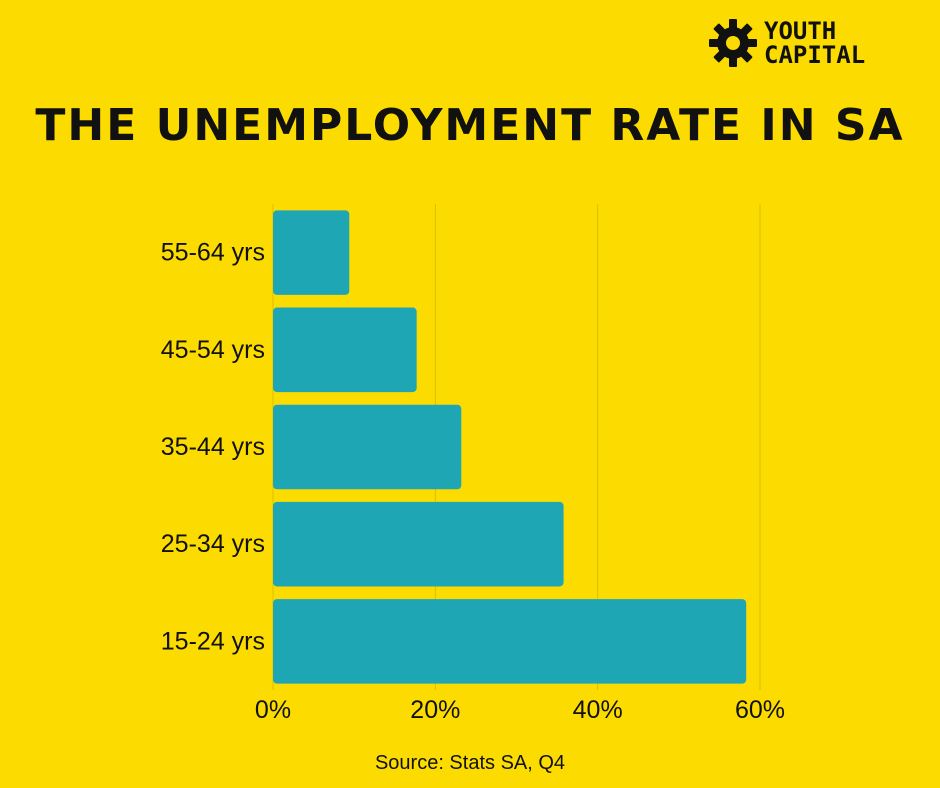  What do you see at coordinates (598, 710) in the screenshot?
I see `x-tick-label: 40%` at bounding box center [598, 710].